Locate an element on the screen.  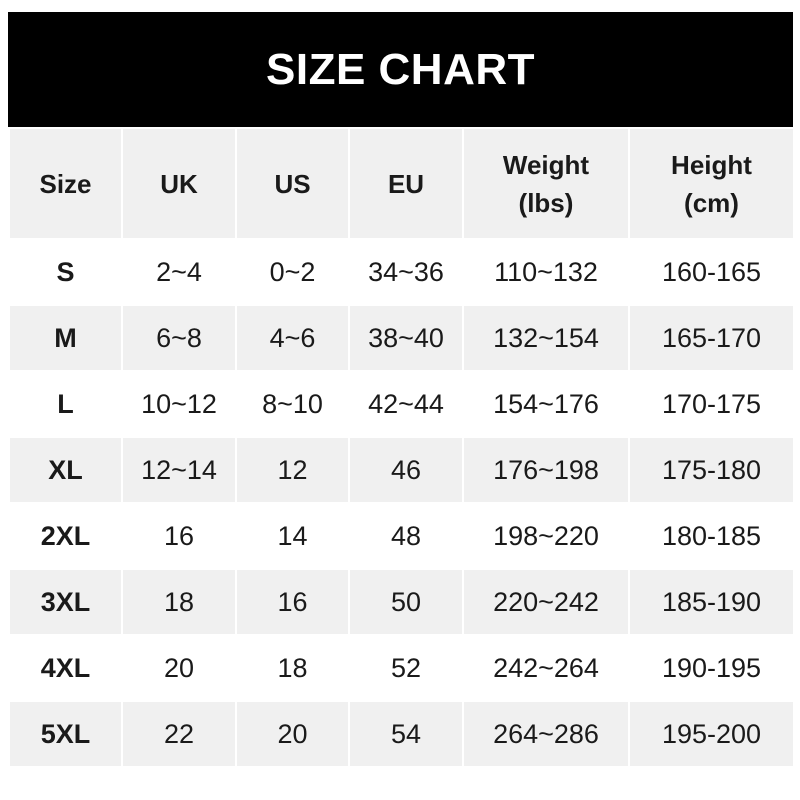
table-row: M 6~8 4~6 38~40 132~154 165-170 is located at coordinates (401, 338).